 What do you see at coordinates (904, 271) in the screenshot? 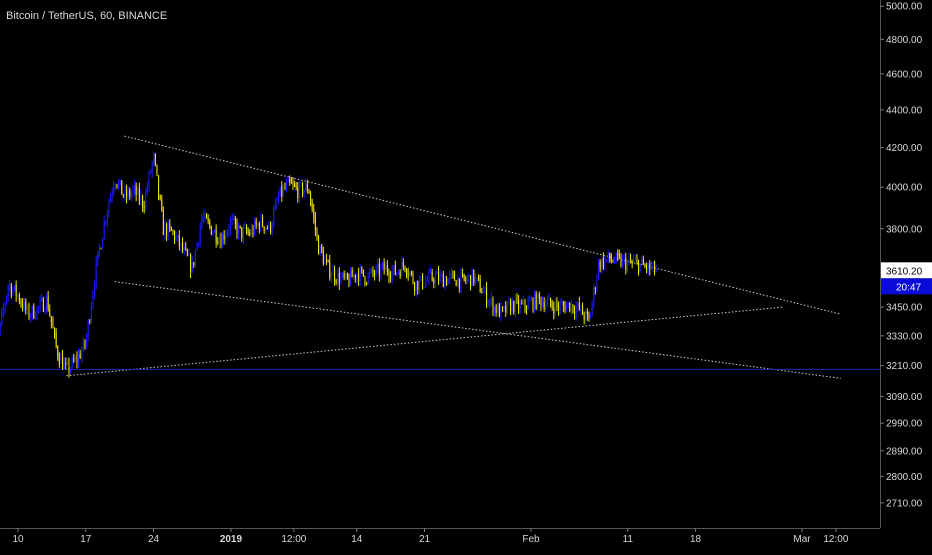
I see `last-price-label: 3610.20` at bounding box center [904, 271].